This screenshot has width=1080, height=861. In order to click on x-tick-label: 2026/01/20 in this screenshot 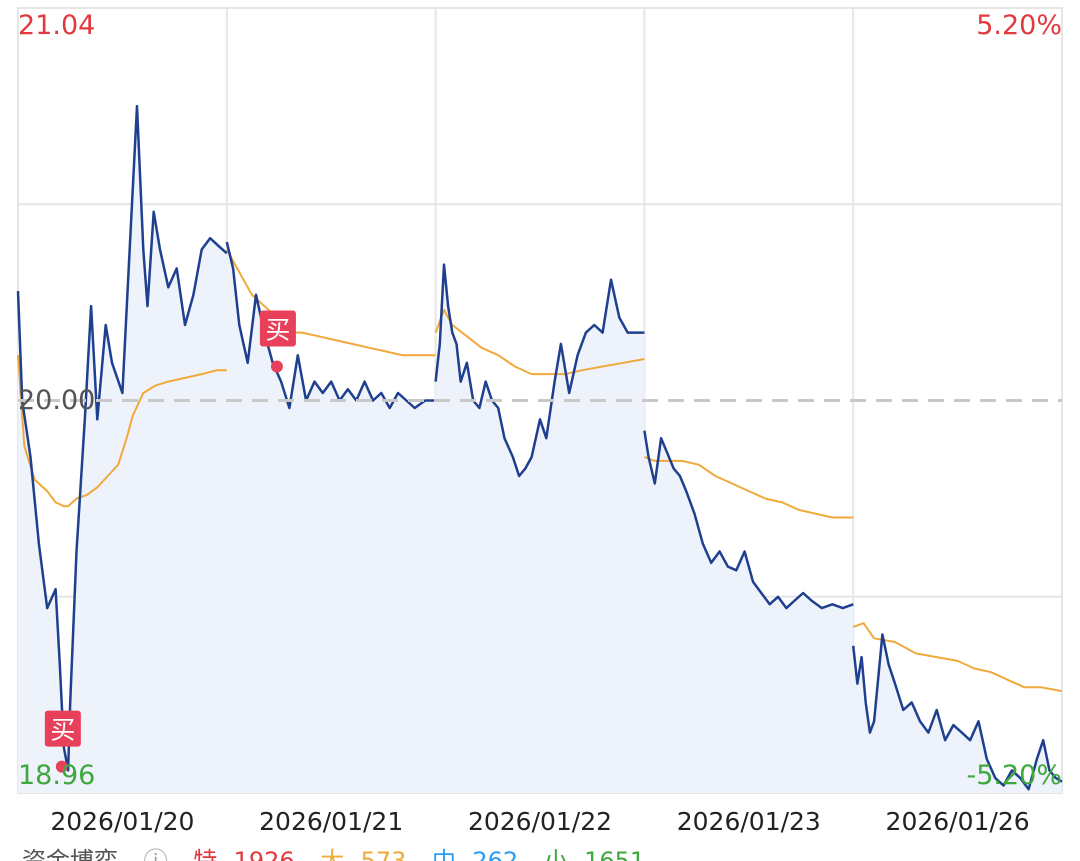, I will do `click(122, 821)`.